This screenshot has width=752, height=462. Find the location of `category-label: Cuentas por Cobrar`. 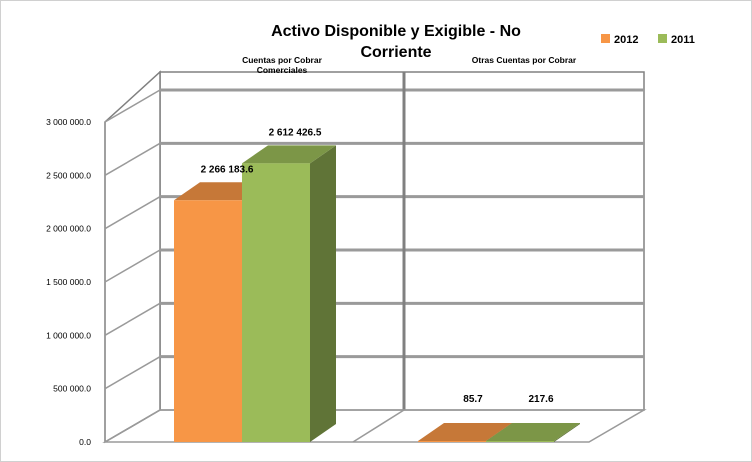

category-label: Cuentas por Cobrar is located at coordinates (282, 60).